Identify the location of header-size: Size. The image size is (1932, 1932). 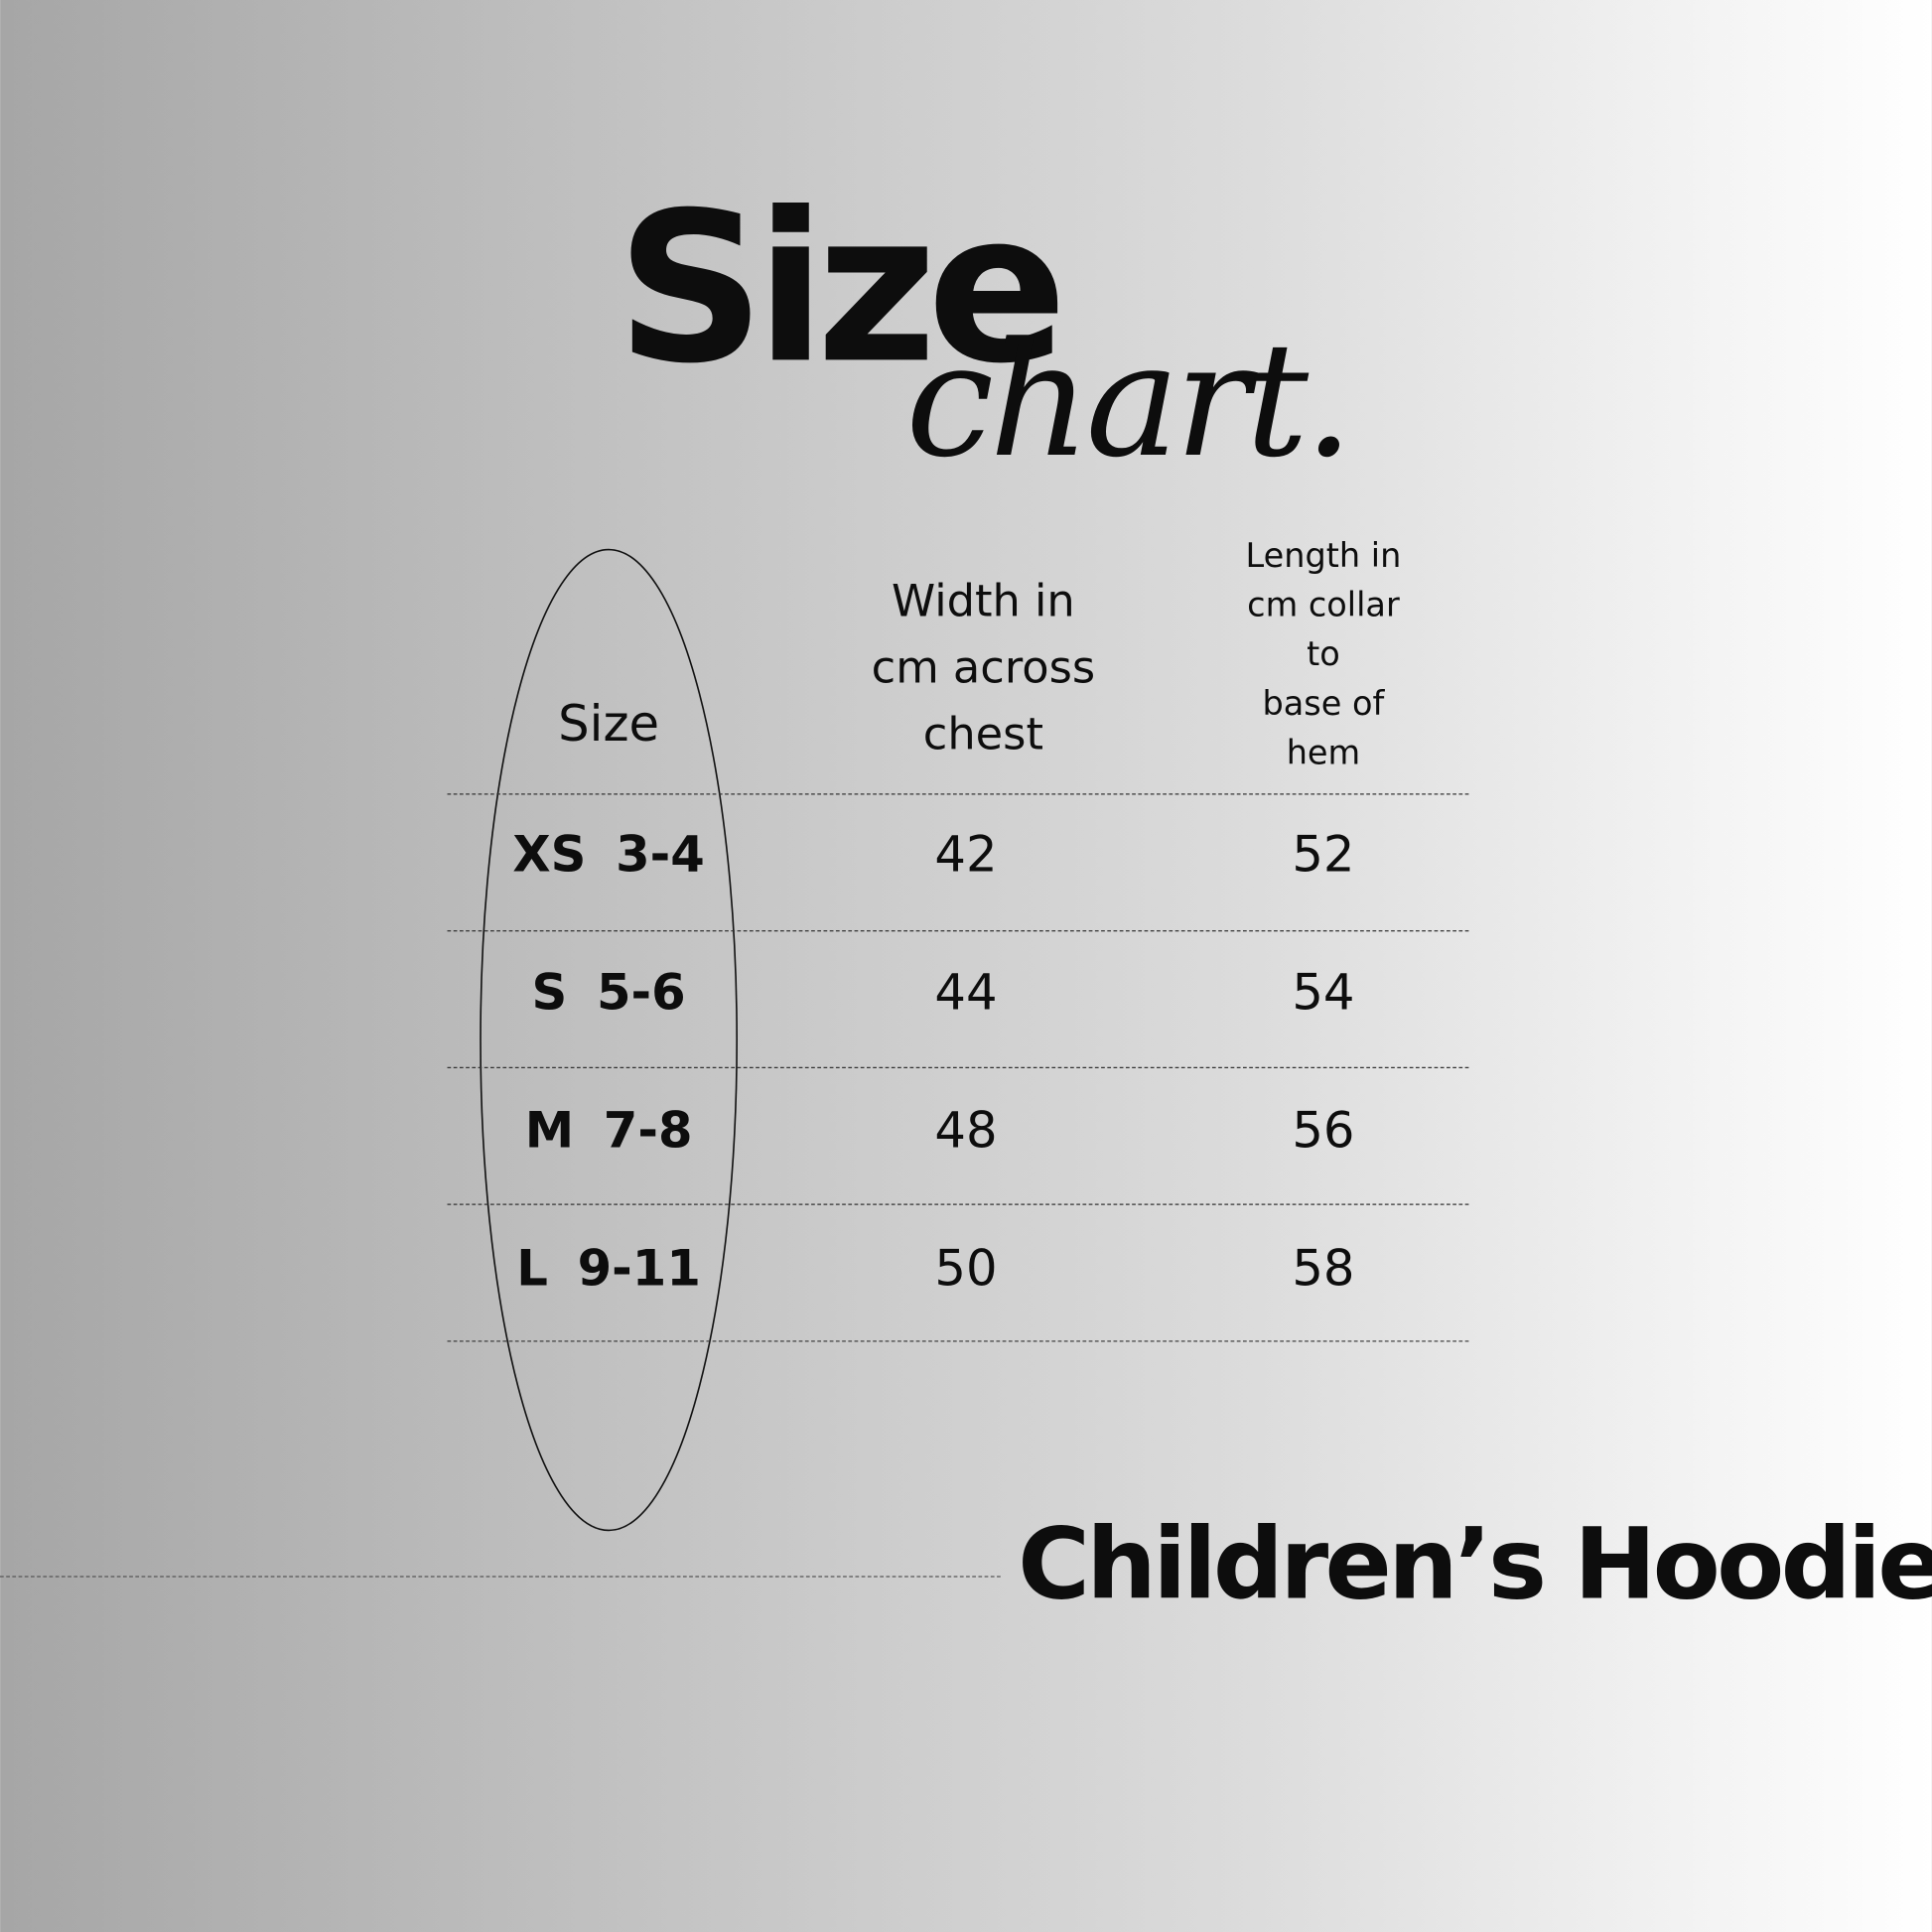
(609, 725).